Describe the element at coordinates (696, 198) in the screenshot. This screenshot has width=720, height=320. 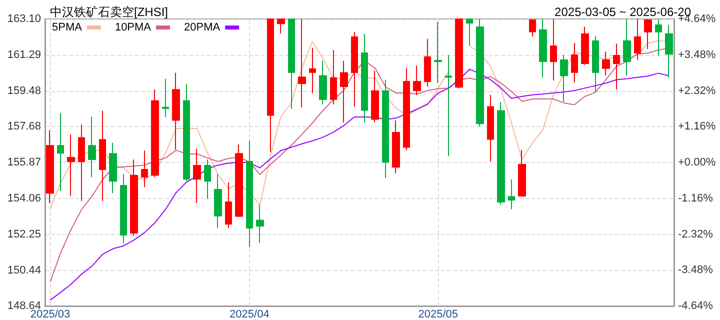
I see `y2-tick-label: -1.16%` at that location.